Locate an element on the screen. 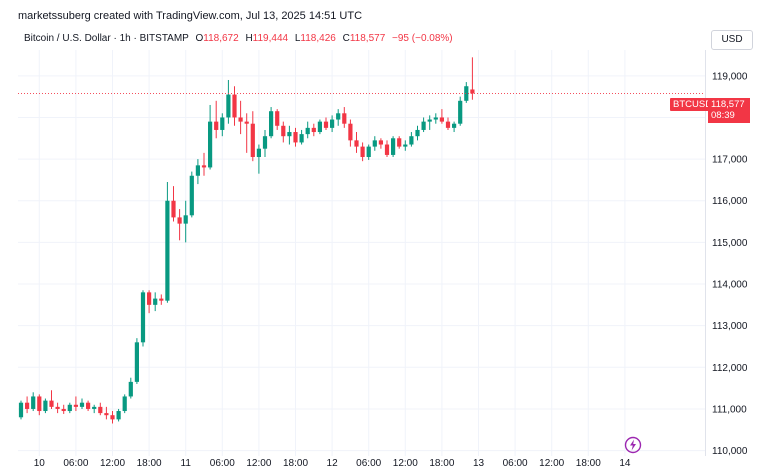 The height and width of the screenshot is (471, 770). price-tick-label: 111,000 is located at coordinates (729, 409).